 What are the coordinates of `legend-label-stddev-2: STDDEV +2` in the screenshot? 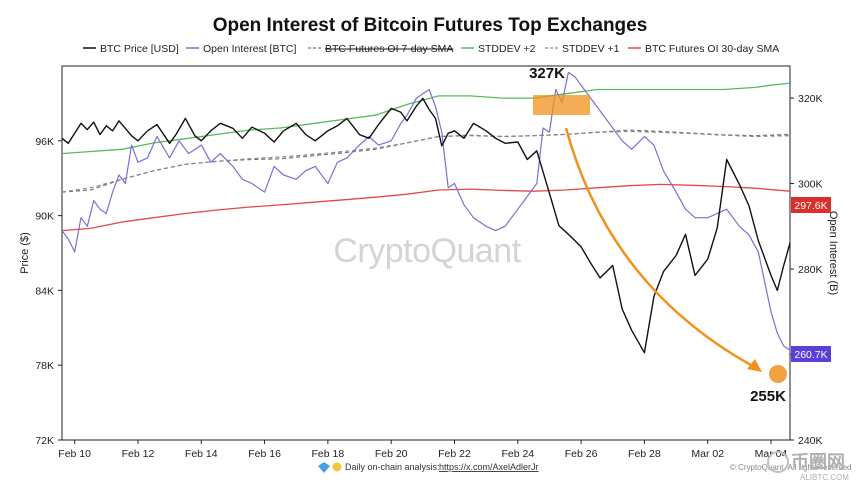 It's located at (507, 49).